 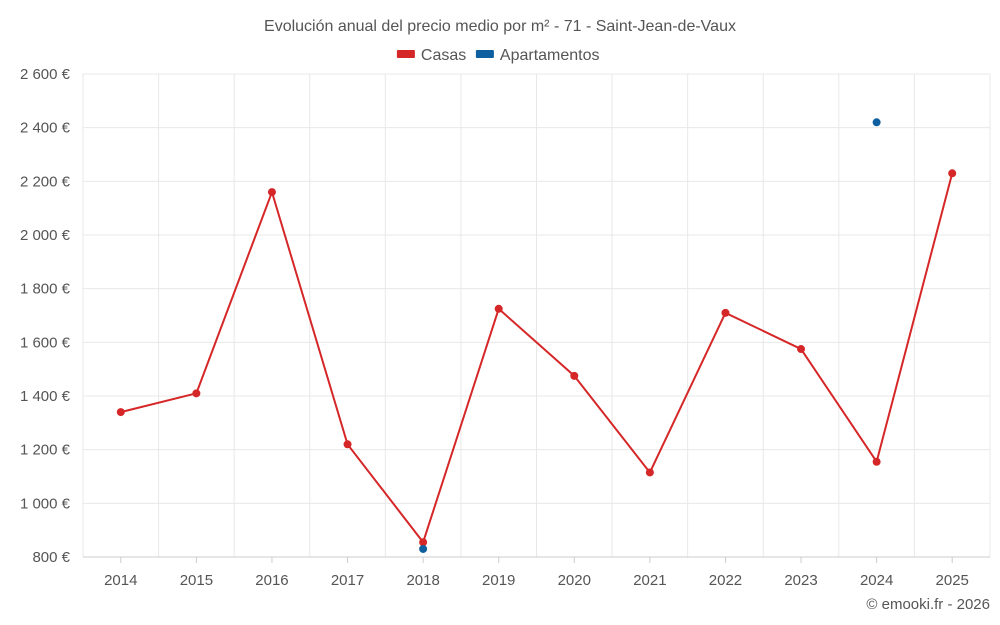 I want to click on y-tick-label: 1 600 €, so click(x=45, y=342).